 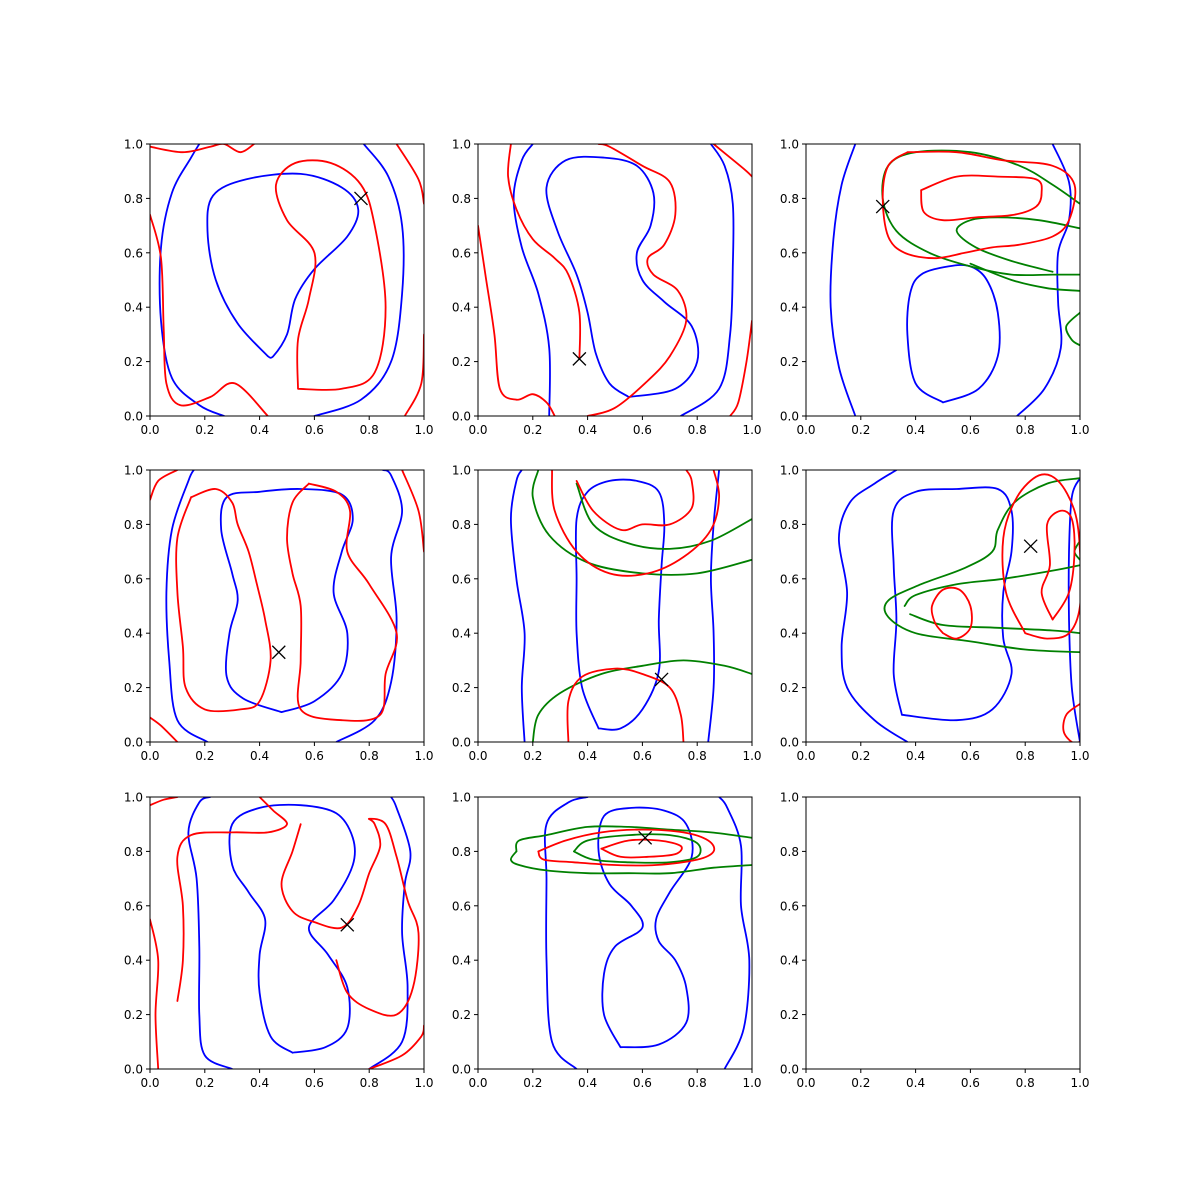 I want to click on subplot-8: 0.0 0.2 0.4 0.6 0.8 1.0 0.0 0.2 0.4 0.6 0.8 1.0, so click(x=607, y=941).